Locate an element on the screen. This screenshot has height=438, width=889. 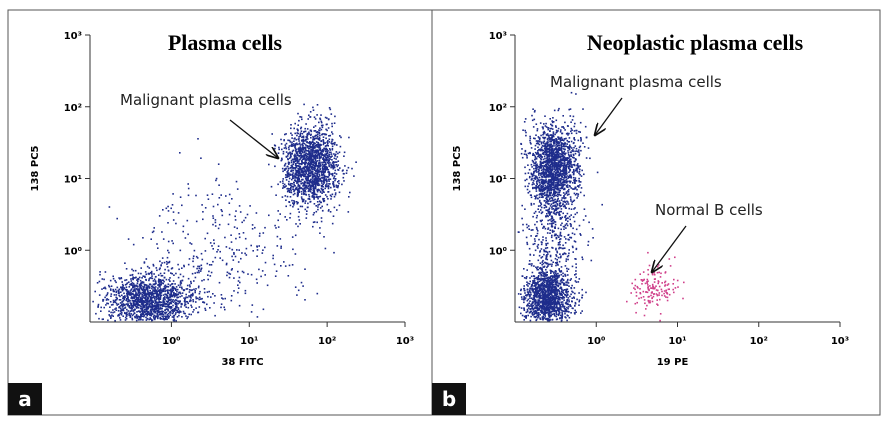
panel-label: a is located at coordinates (25, 399).